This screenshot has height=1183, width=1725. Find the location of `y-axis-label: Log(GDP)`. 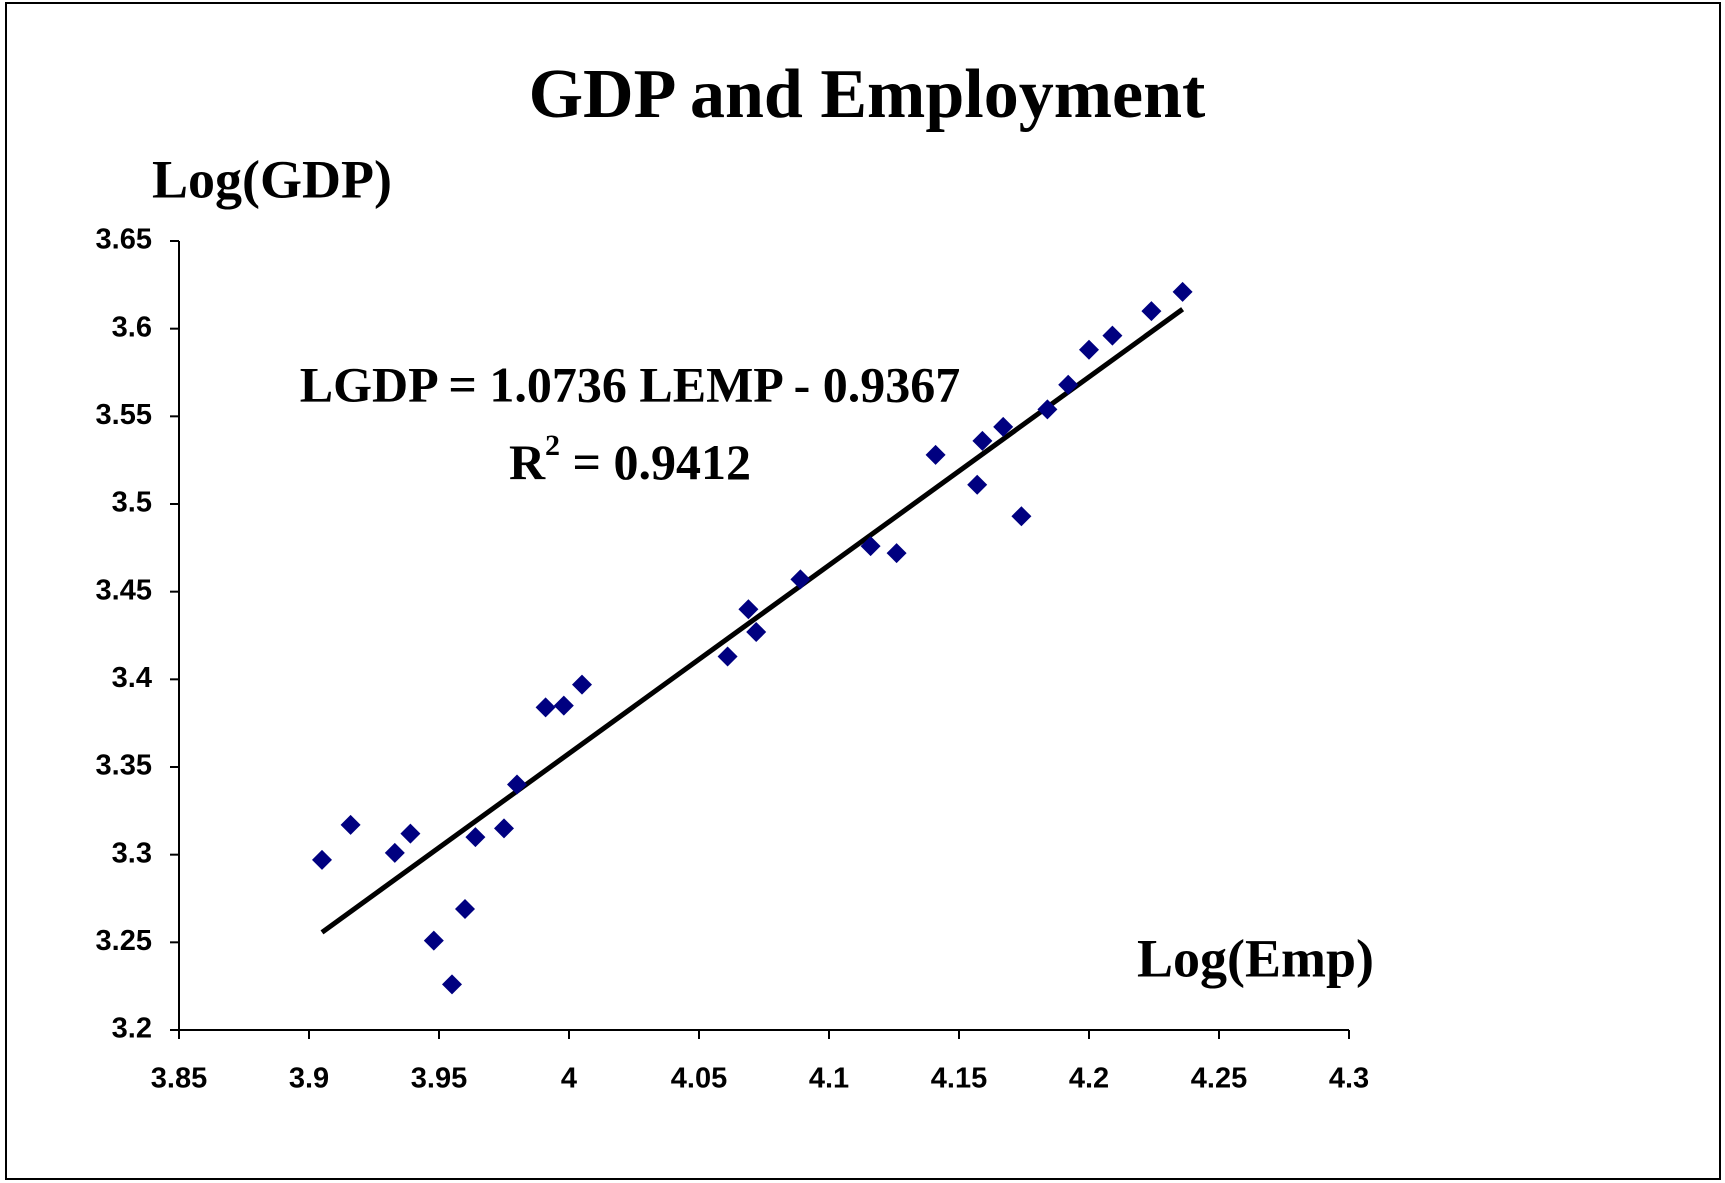

y-axis-label: Log(GDP) is located at coordinates (272, 179).